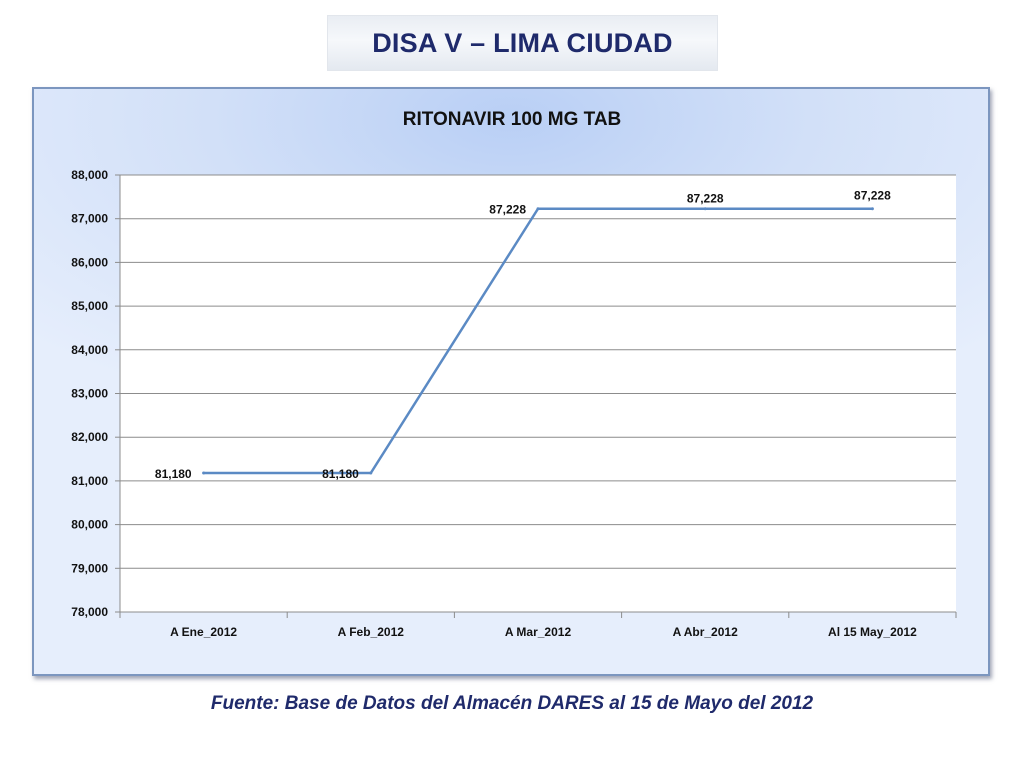 The image size is (1024, 768). What do you see at coordinates (89, 568) in the screenshot?
I see `y-tick-label: 79,000` at bounding box center [89, 568].